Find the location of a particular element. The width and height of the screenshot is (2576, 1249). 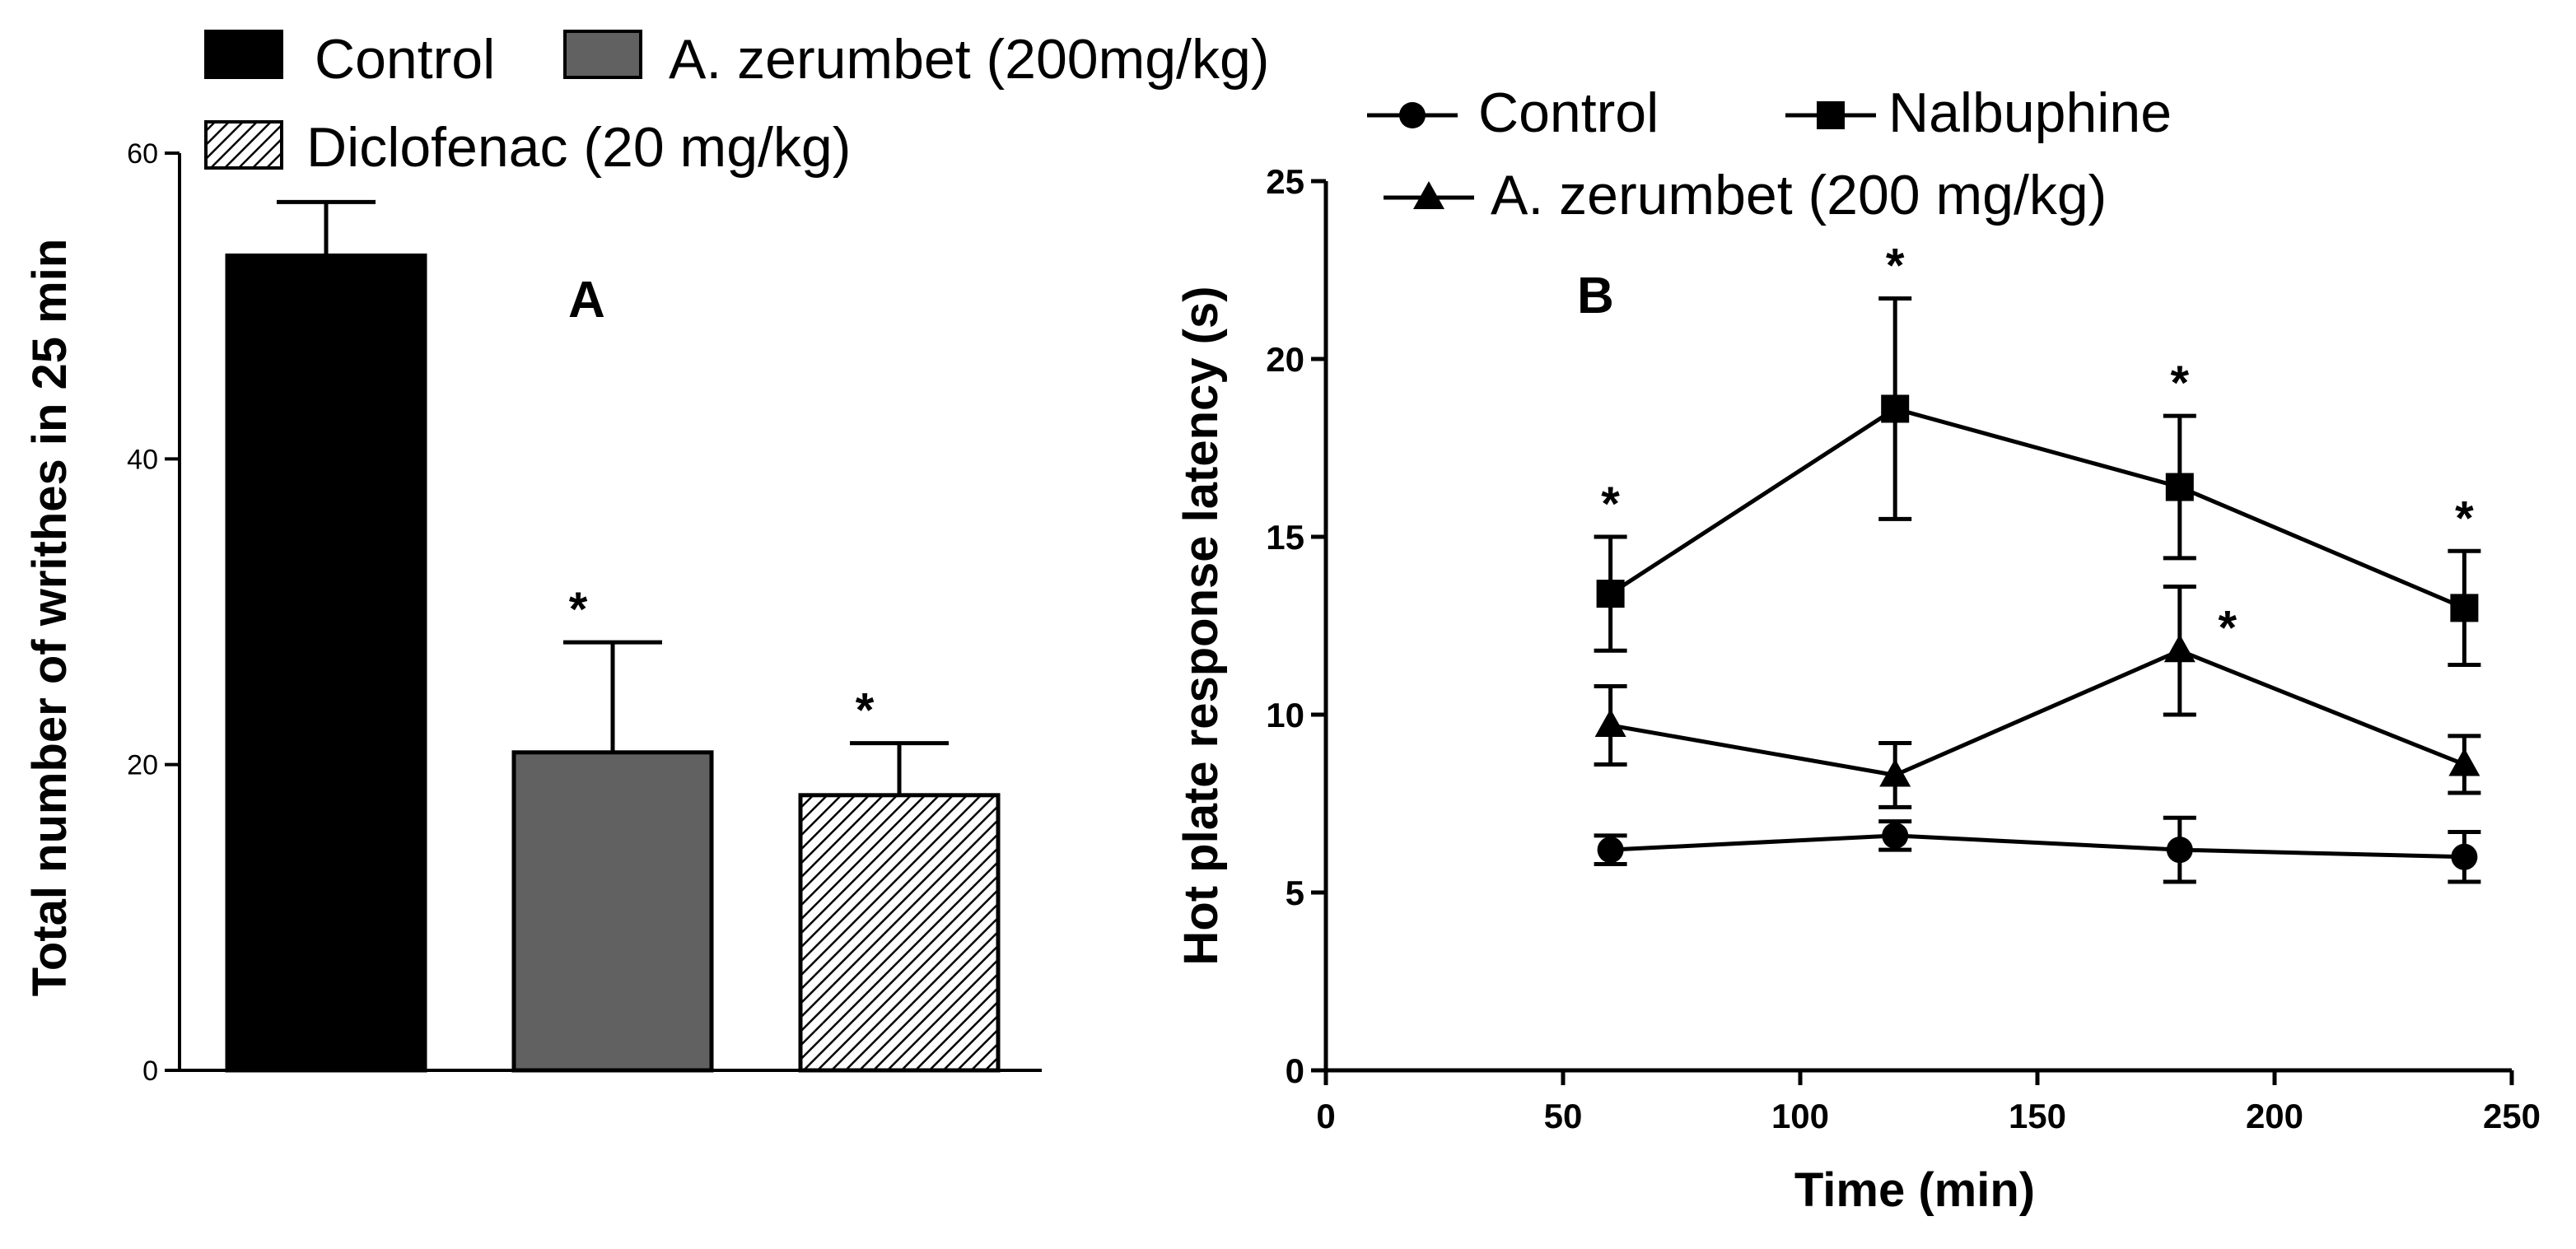

panel-b-x-tick-label: 200 is located at coordinates (2274, 1116).